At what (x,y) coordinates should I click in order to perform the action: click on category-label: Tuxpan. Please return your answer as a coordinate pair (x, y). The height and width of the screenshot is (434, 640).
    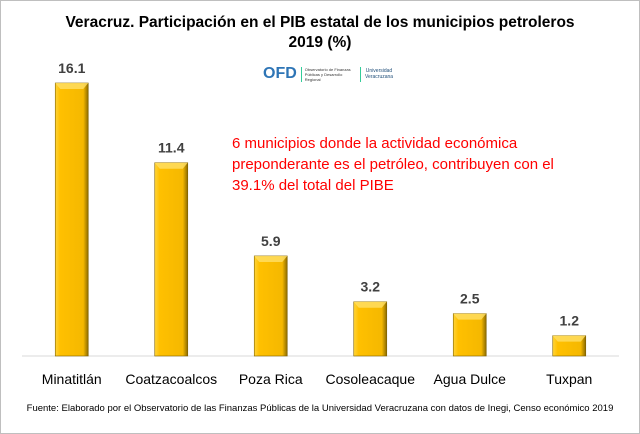
    Looking at the image, I should click on (569, 379).